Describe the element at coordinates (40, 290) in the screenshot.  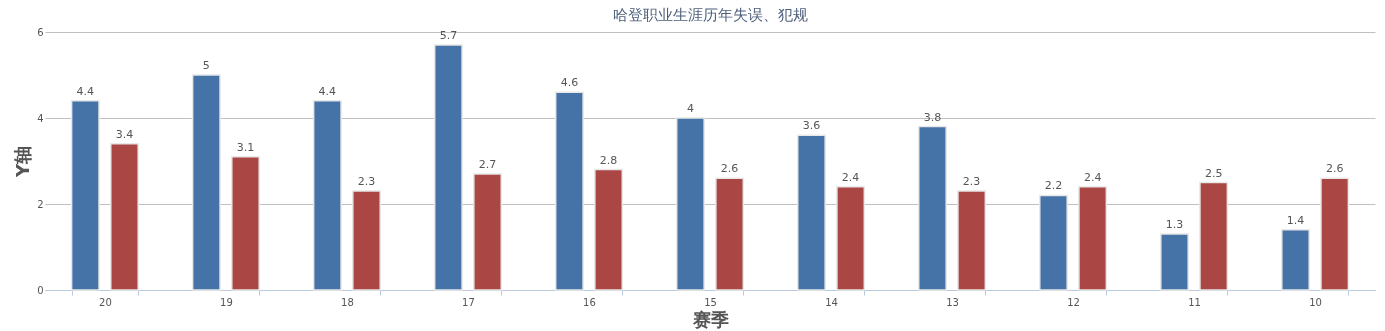
I see `y-tick-label: 0` at that location.